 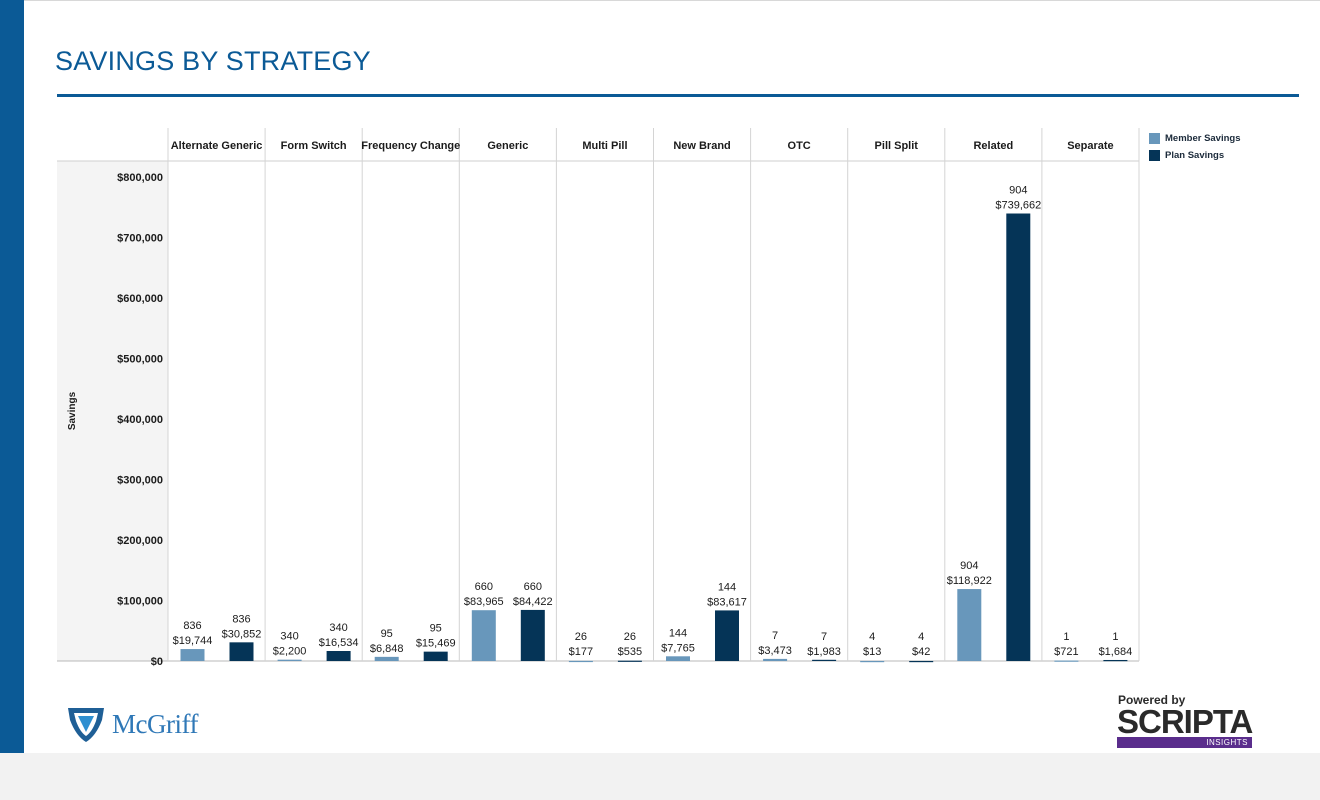 I want to click on bar-value-label: $6,848, so click(x=387, y=649).